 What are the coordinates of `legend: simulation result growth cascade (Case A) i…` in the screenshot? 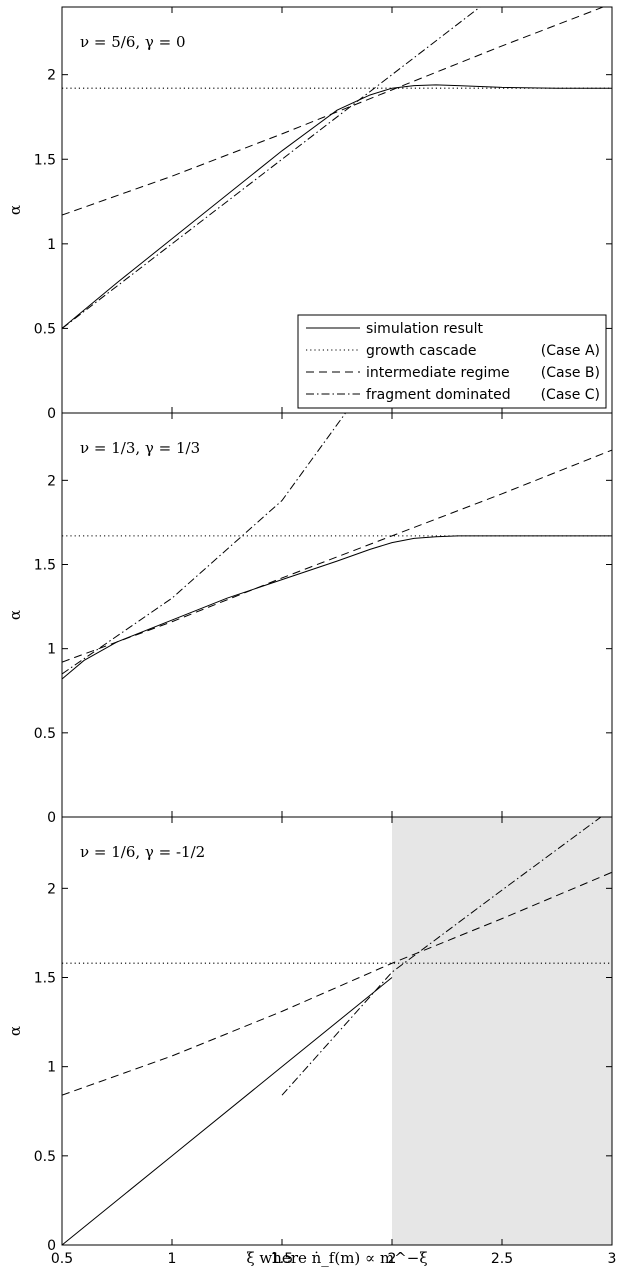 It's located at (452, 361).